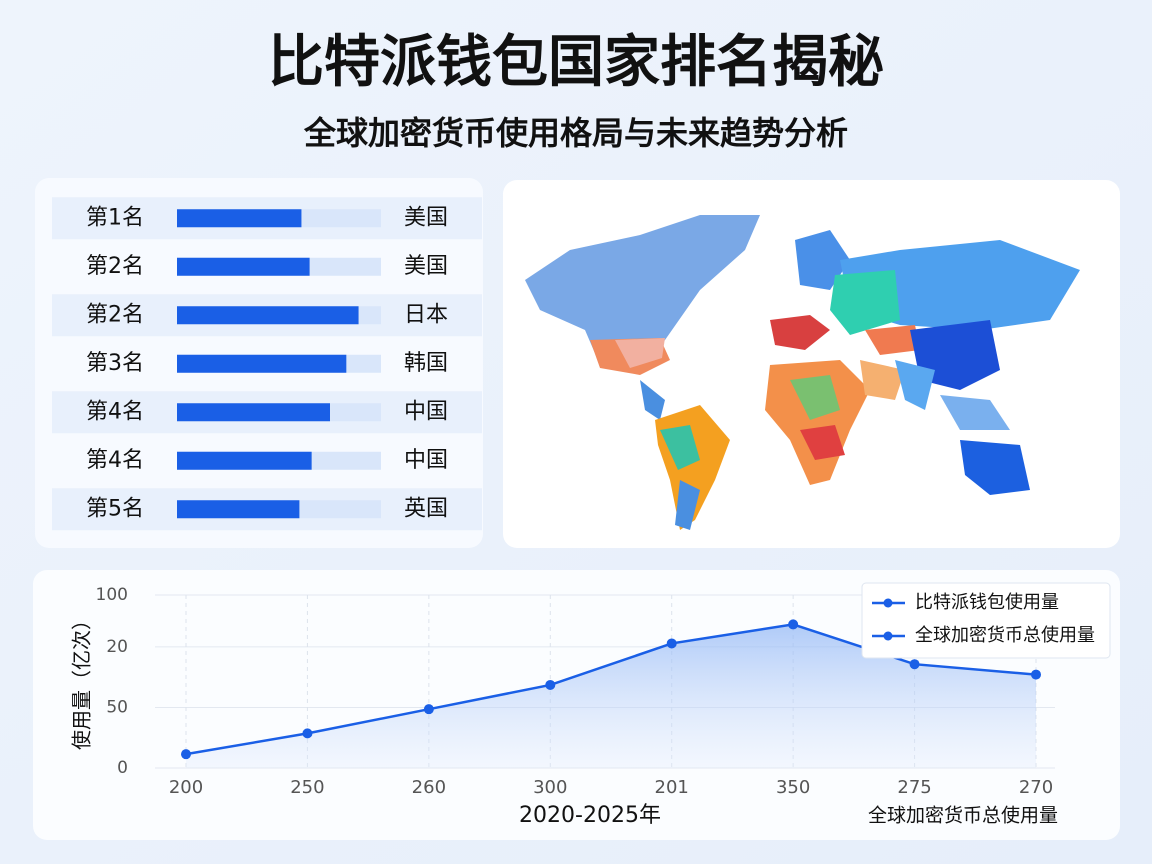  Describe the element at coordinates (1036, 787) in the screenshot. I see `x-tick-label: 270` at that location.